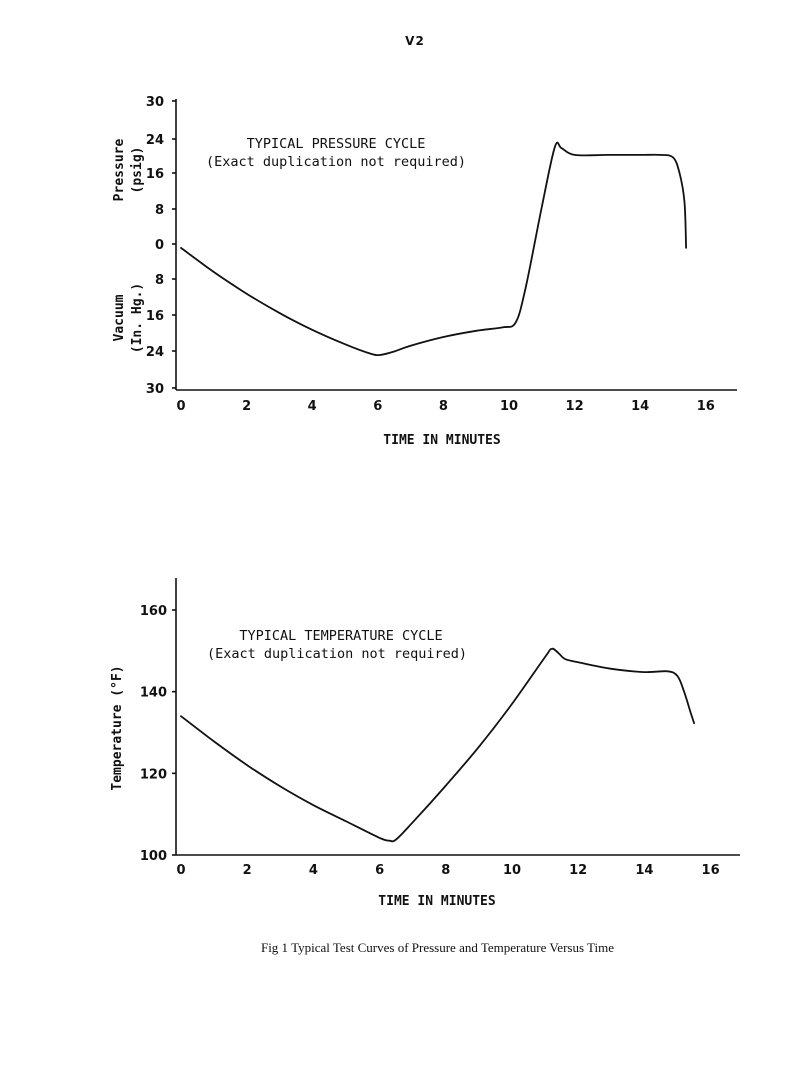  Describe the element at coordinates (117, 727) in the screenshot. I see `temperature-y-axis-title: Temperature (°F)` at that location.